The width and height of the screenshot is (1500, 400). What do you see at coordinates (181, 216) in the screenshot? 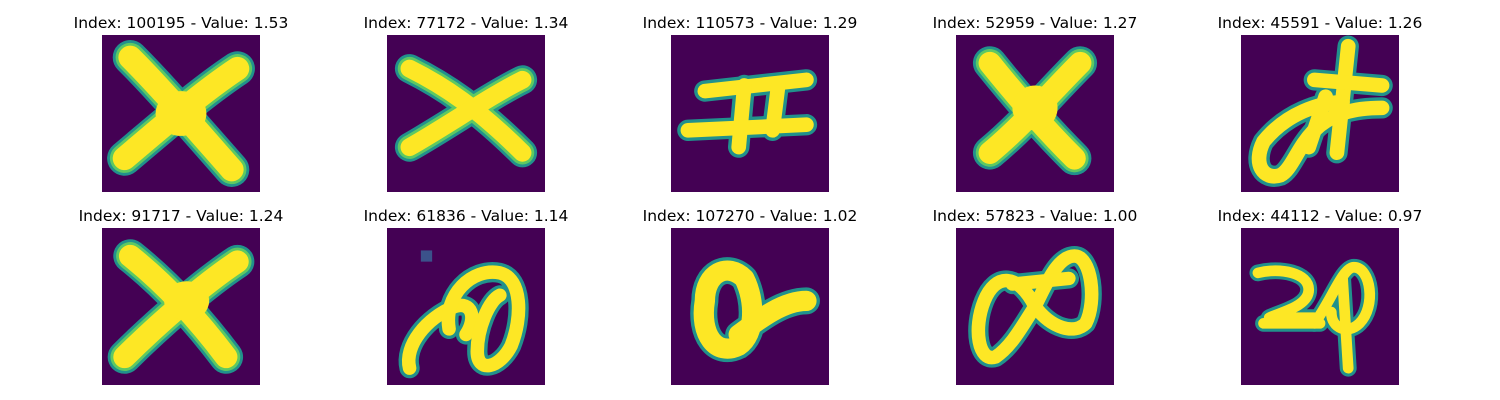
I see `sample-title: Index: 91717 - Value: 1.24` at bounding box center [181, 216].